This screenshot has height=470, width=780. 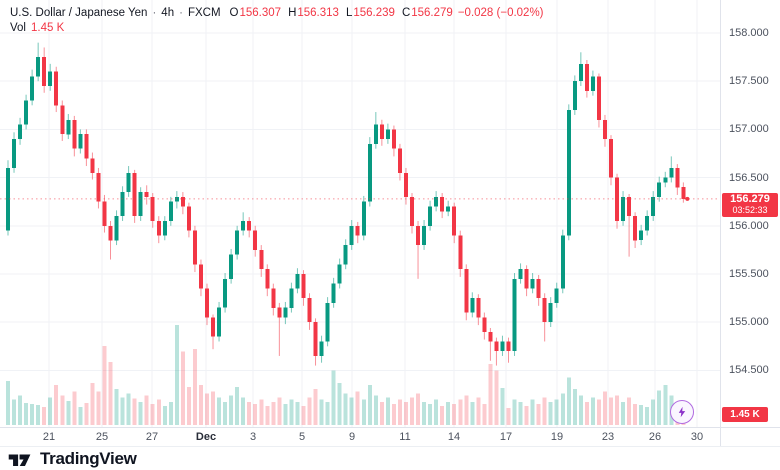 What do you see at coordinates (750, 210) in the screenshot?
I see `bar-countdown-timer: 03:52:33` at bounding box center [750, 210].